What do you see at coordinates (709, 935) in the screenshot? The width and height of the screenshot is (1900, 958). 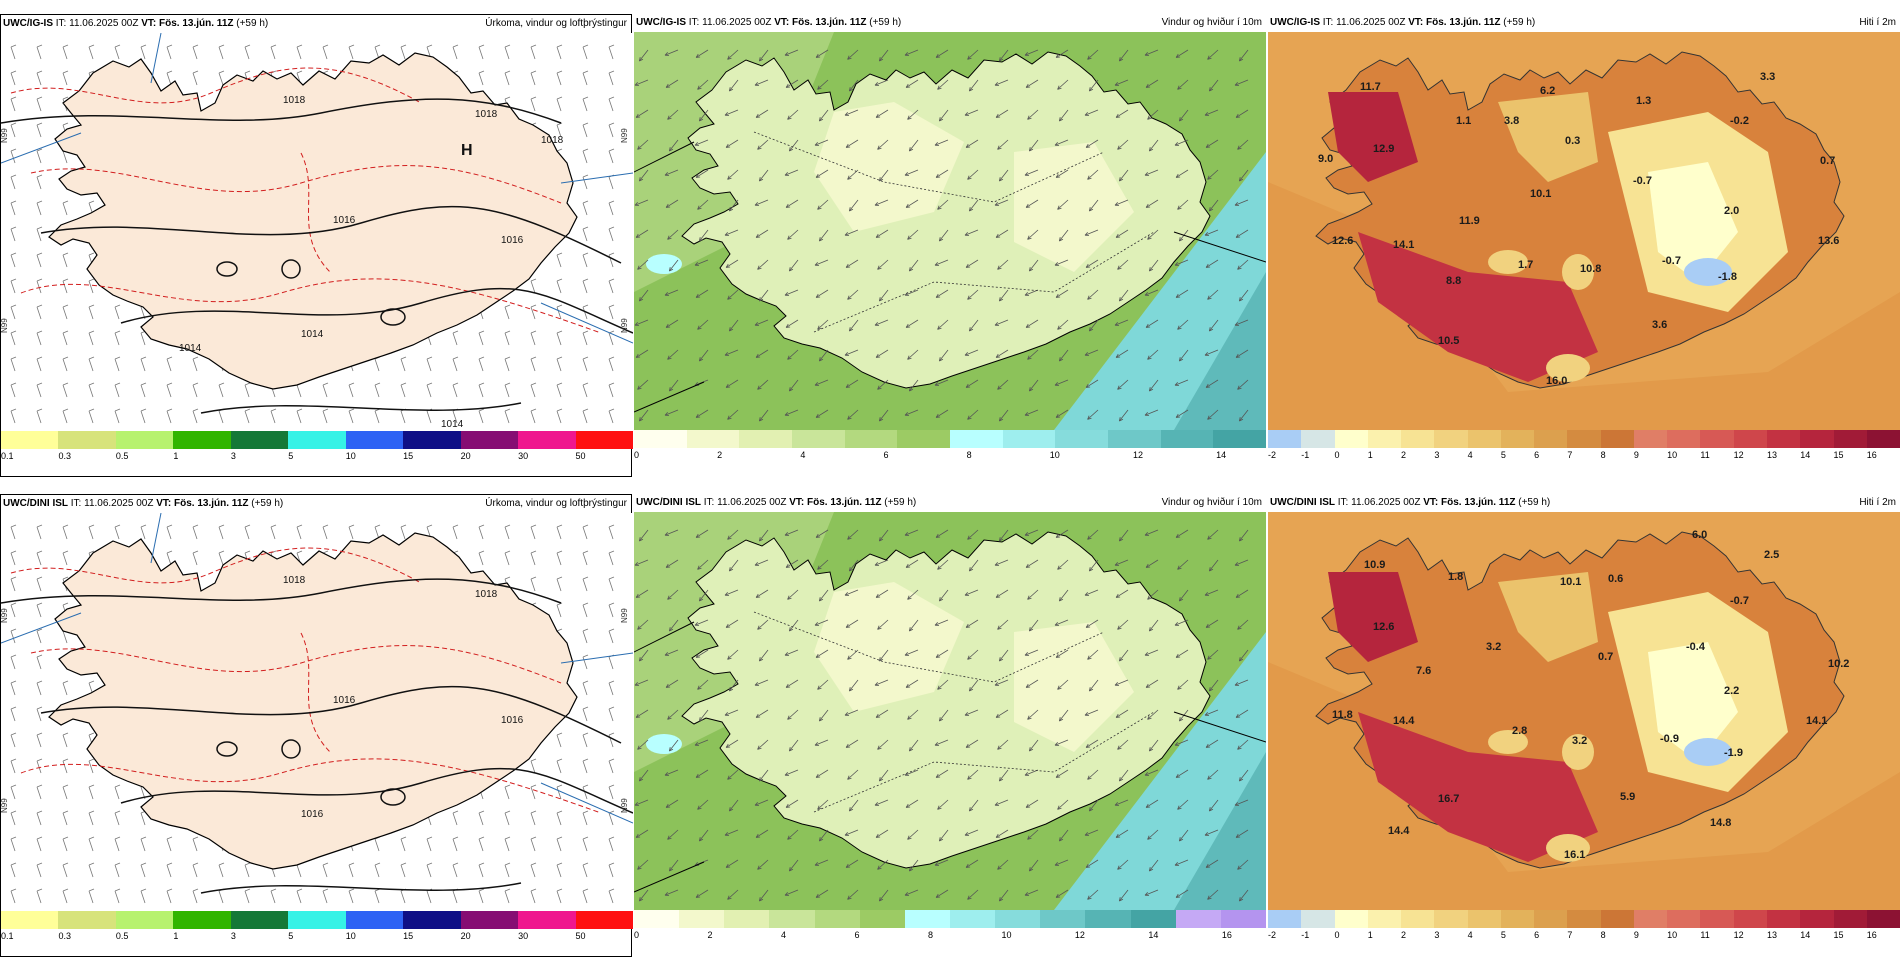 I see `scale-tick-label: 2` at bounding box center [709, 935].